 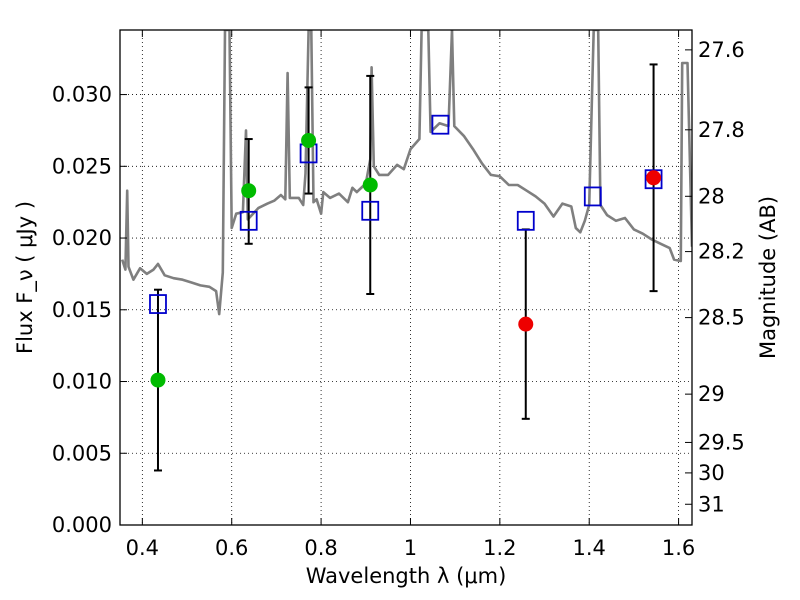 What do you see at coordinates (721, 318) in the screenshot?
I see `y2-tick-label: 28.5` at bounding box center [721, 318].